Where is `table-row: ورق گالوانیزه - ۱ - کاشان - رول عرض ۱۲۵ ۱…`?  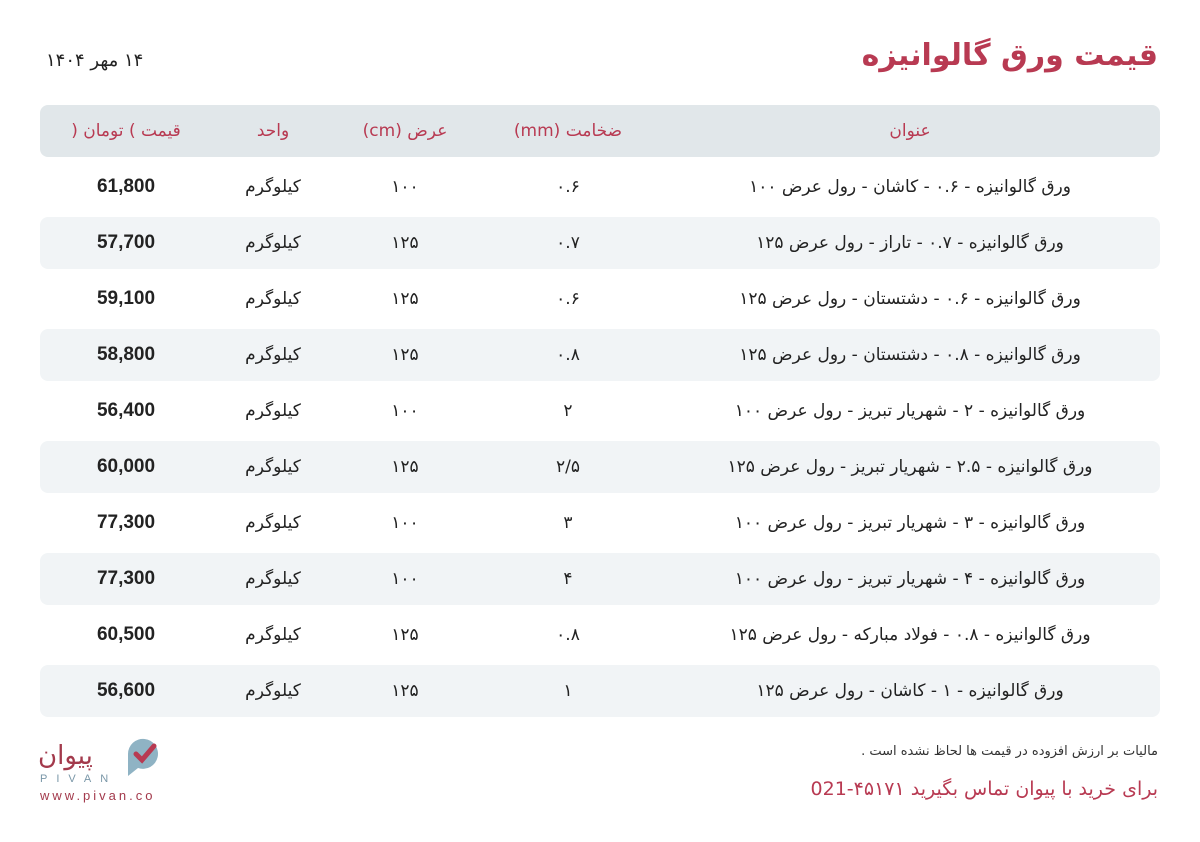 table-row: ورق گالوانیزه - ۱ - کاشان - رول عرض ۱۲۵ ۱… is located at coordinates (600, 691).